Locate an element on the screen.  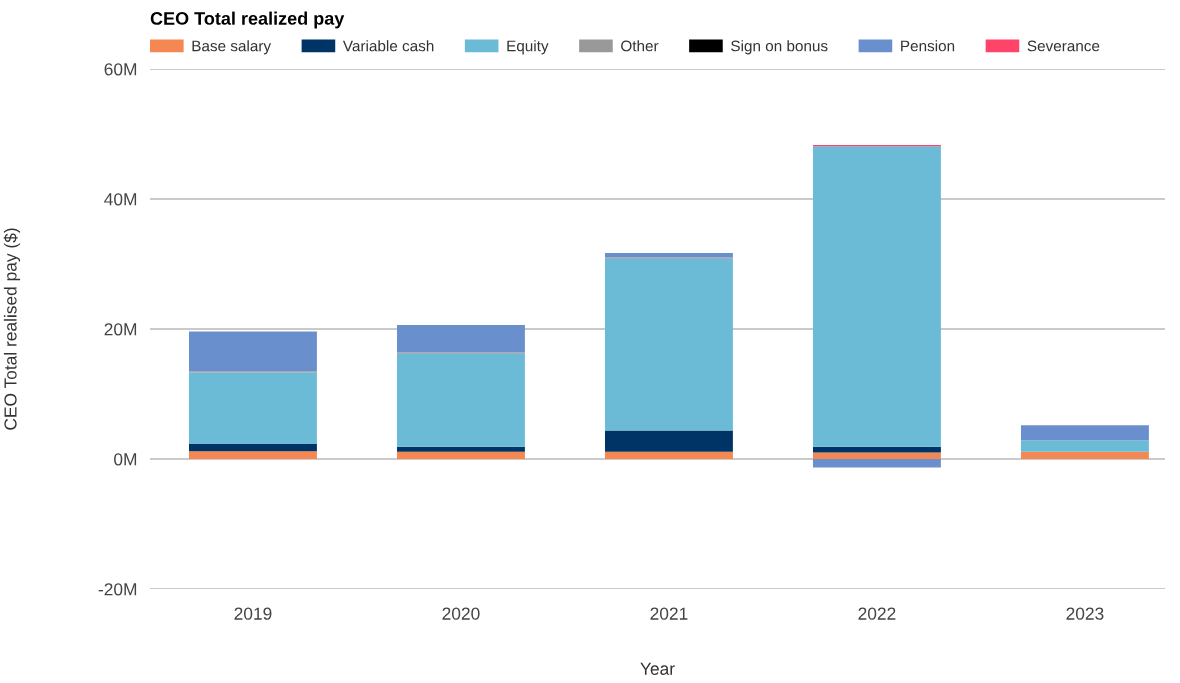
y-tick-label: 20M is located at coordinates (120, 329).